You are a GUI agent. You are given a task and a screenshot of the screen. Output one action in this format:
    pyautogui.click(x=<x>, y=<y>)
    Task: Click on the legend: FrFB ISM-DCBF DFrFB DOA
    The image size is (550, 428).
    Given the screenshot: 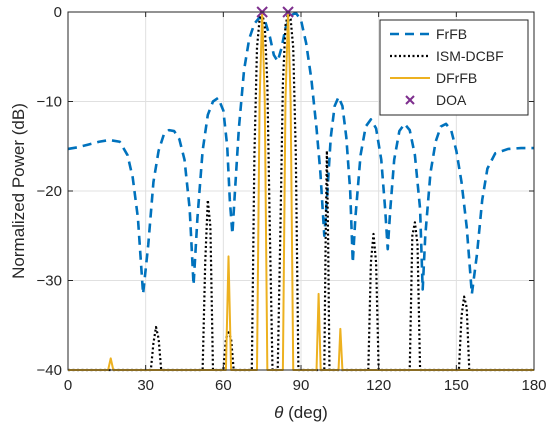 What is the action you would take?
    pyautogui.click(x=454, y=67)
    